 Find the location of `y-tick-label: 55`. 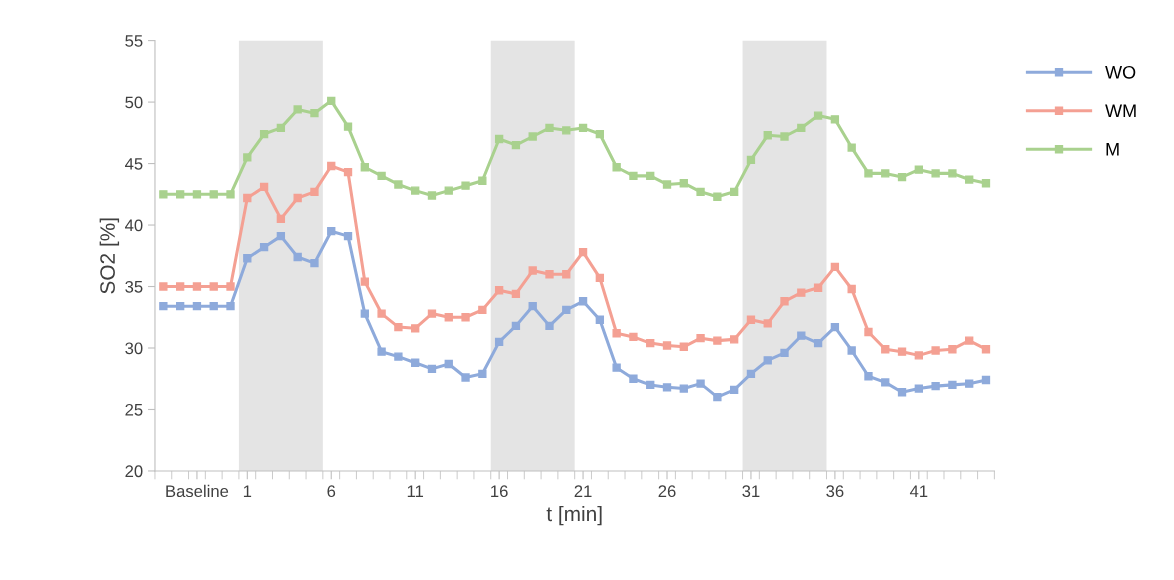

y-tick-label: 55 is located at coordinates (134, 41).